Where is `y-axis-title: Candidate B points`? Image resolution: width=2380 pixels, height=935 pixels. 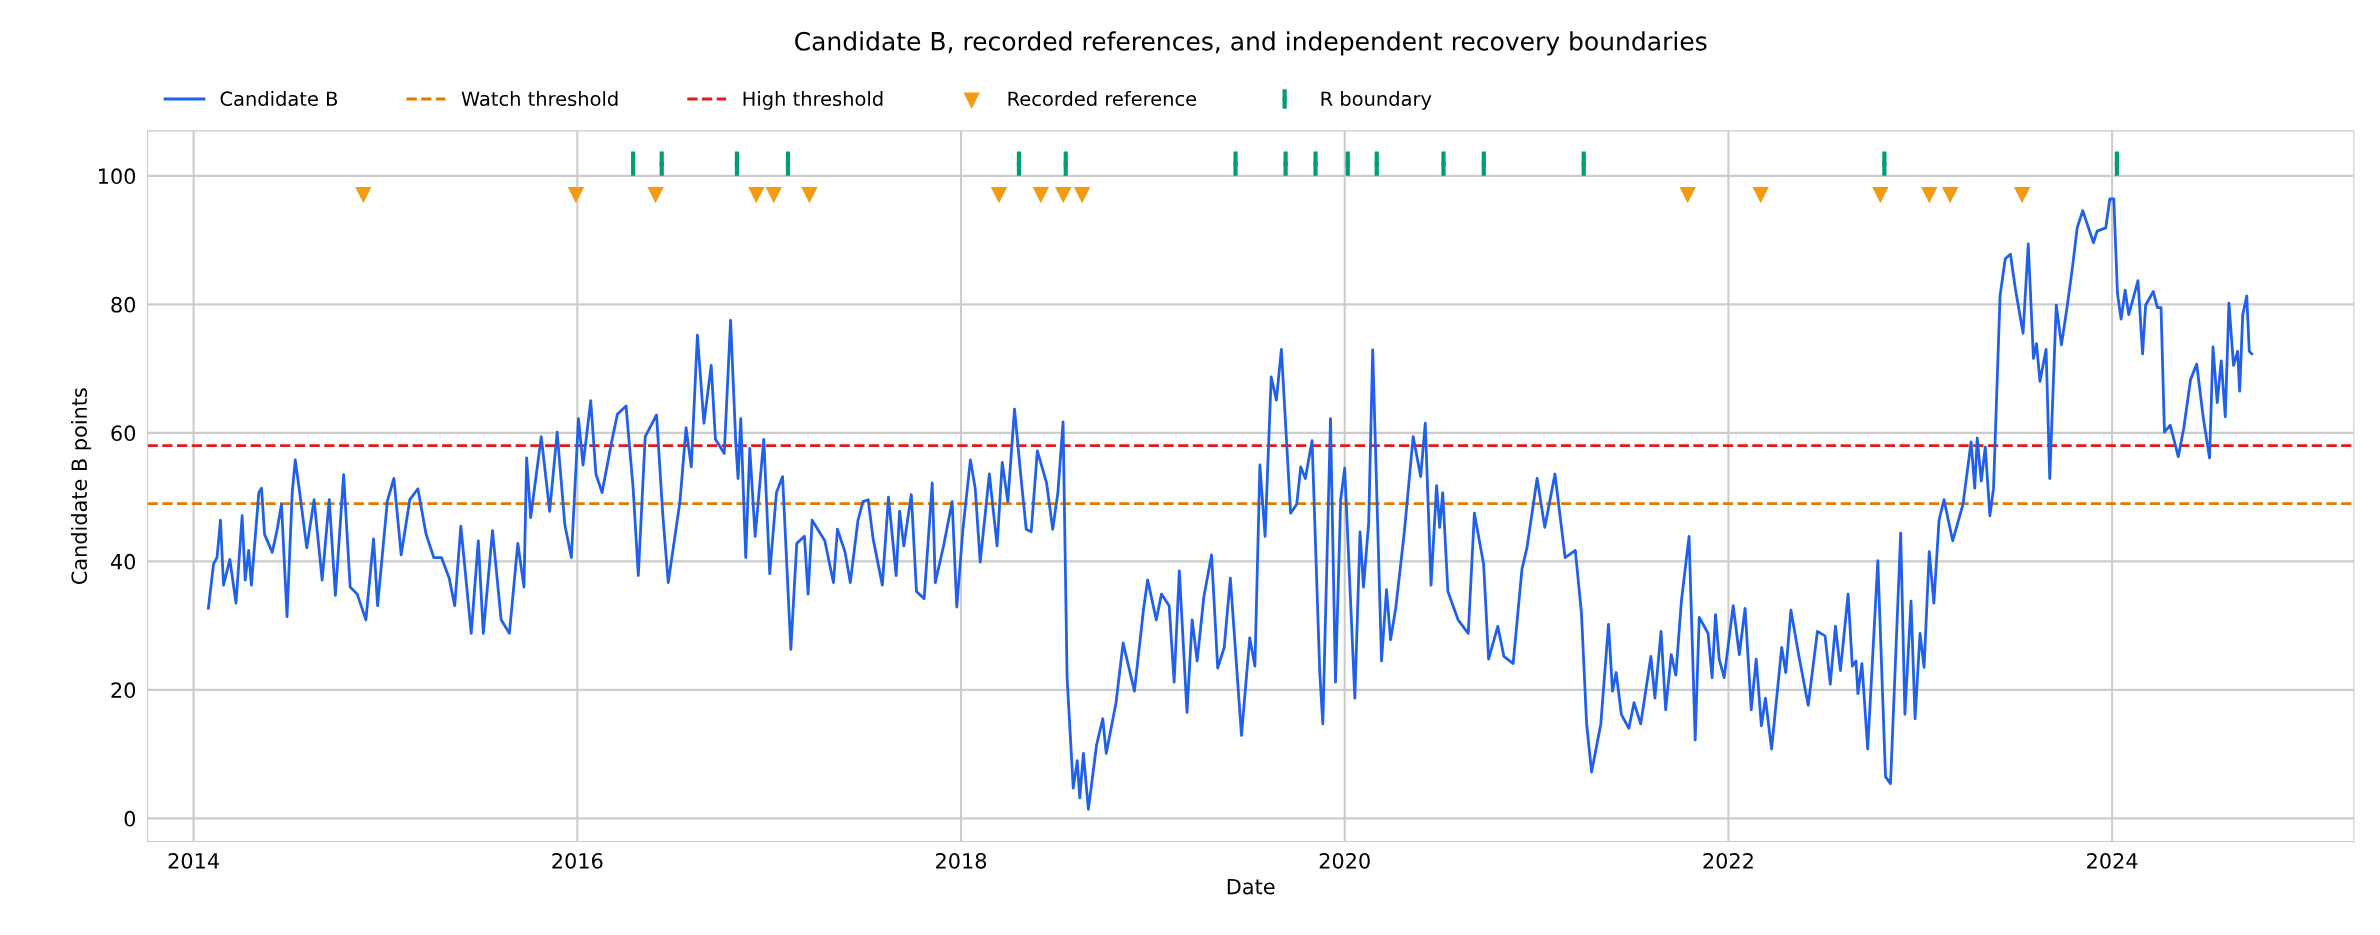
y-axis-title: Candidate B points is located at coordinates (81, 486).